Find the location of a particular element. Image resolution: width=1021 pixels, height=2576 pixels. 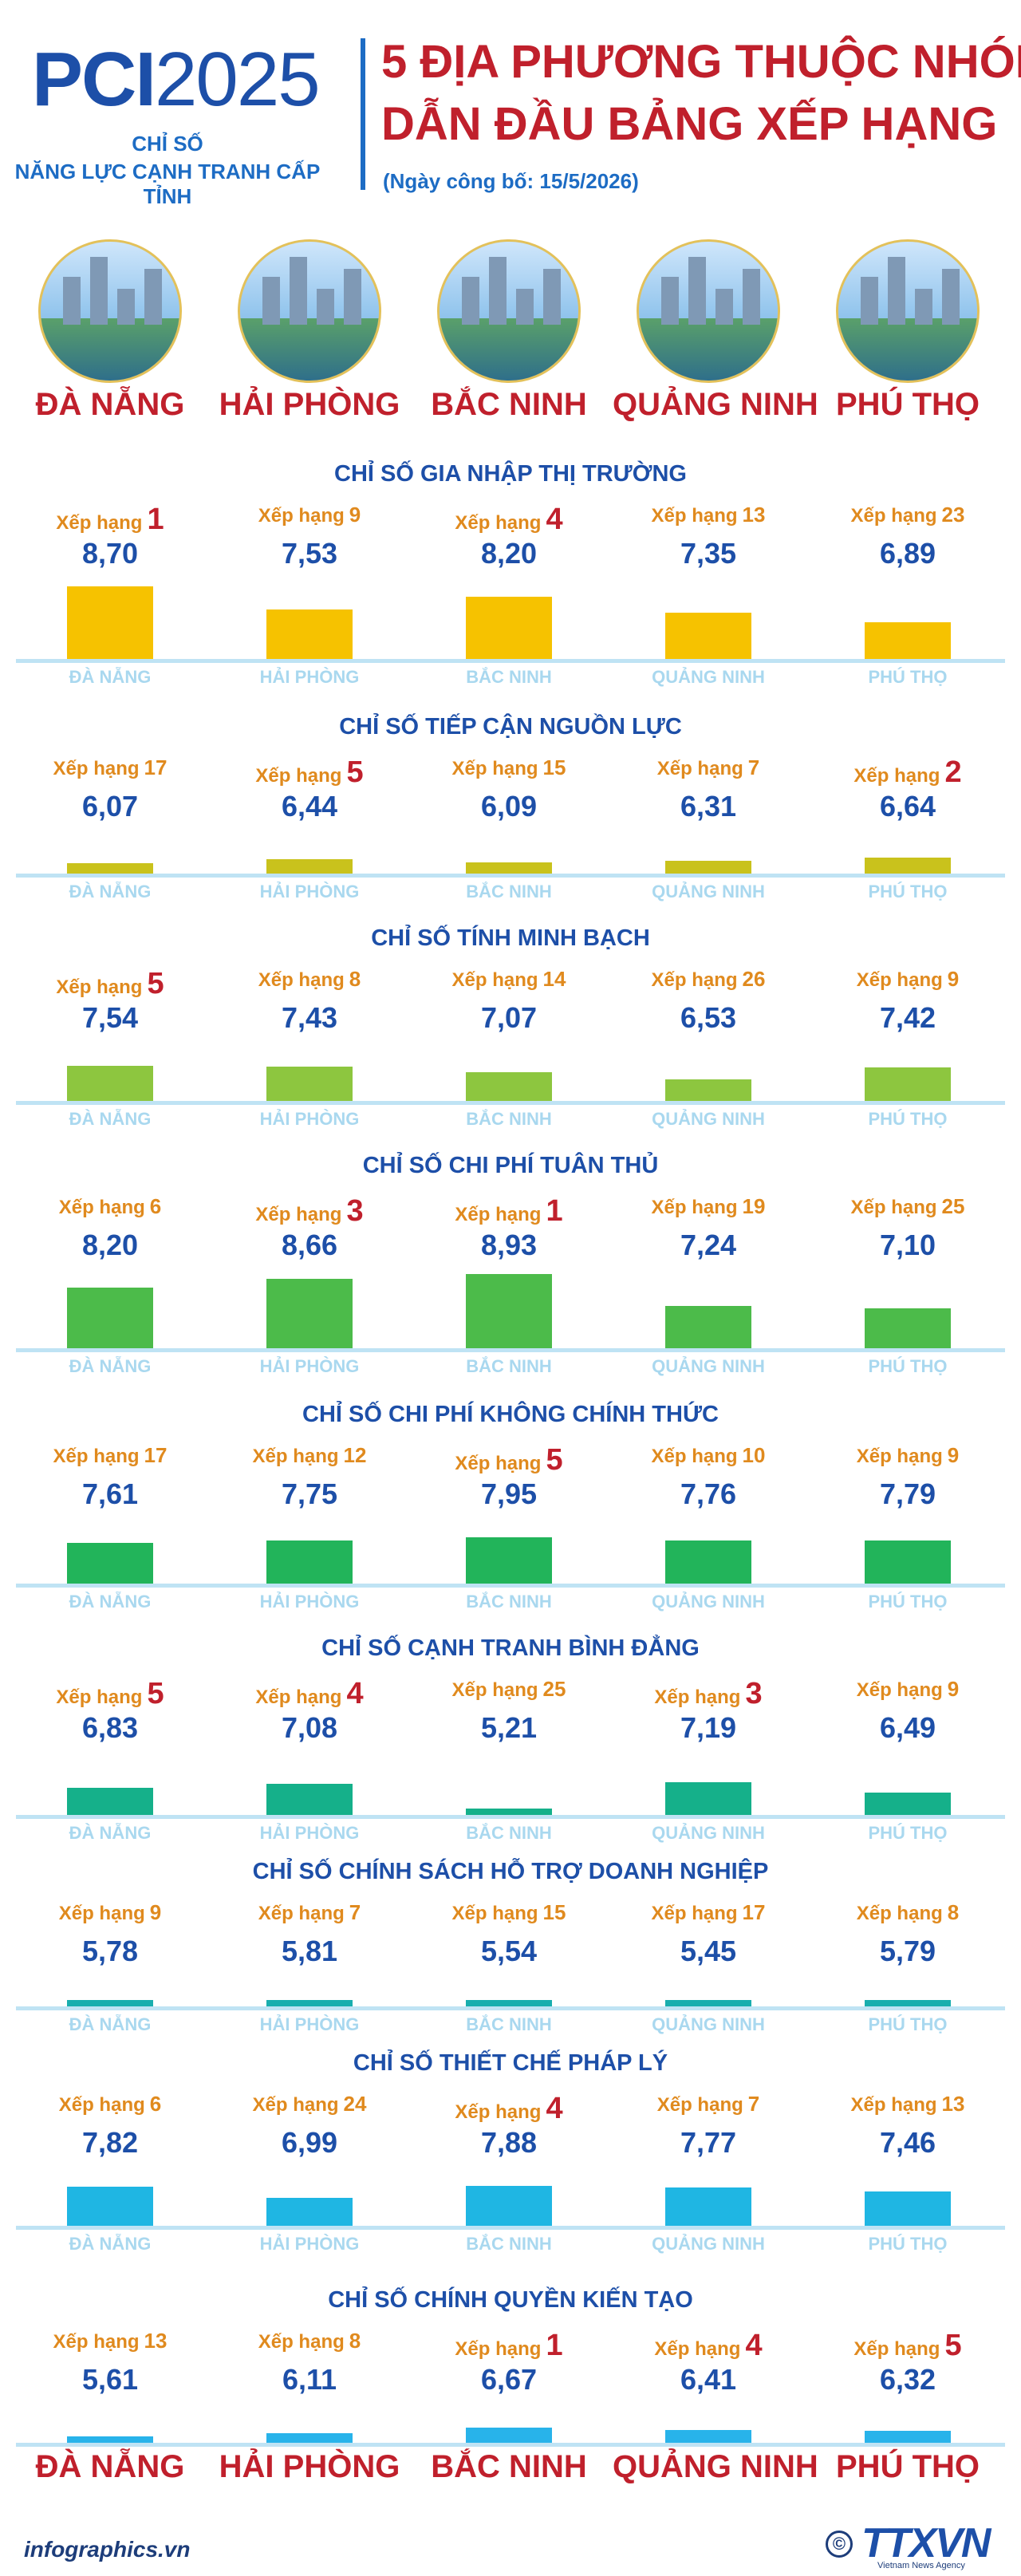

score-value: 5,61 is located at coordinates (110, 2380).